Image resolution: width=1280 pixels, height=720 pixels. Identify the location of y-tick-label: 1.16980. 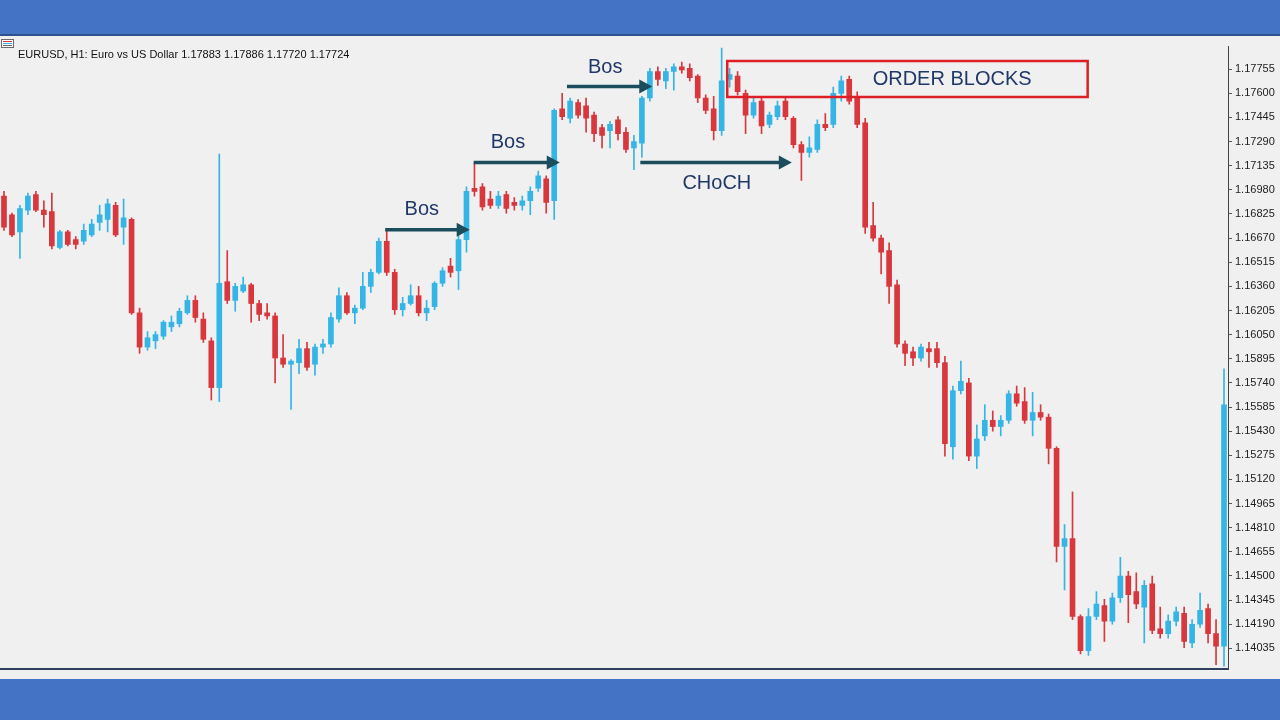
(1255, 188).